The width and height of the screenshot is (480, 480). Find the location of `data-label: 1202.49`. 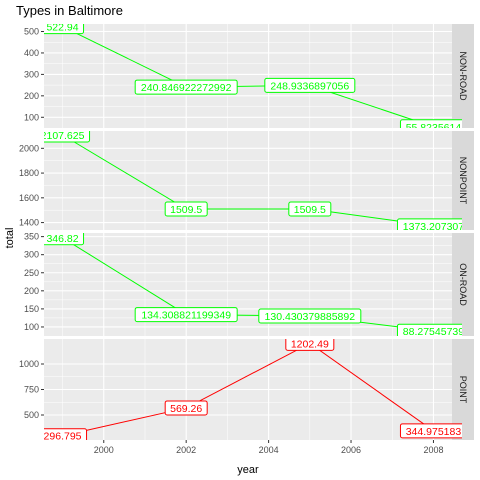

data-label: 1202.49 is located at coordinates (310, 344).